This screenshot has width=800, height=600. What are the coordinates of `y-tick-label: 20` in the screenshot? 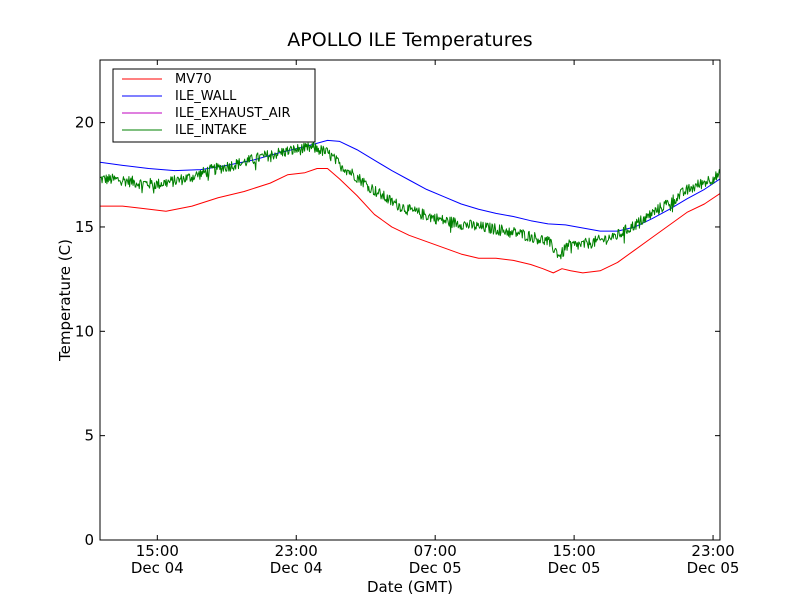 It's located at (84, 123).